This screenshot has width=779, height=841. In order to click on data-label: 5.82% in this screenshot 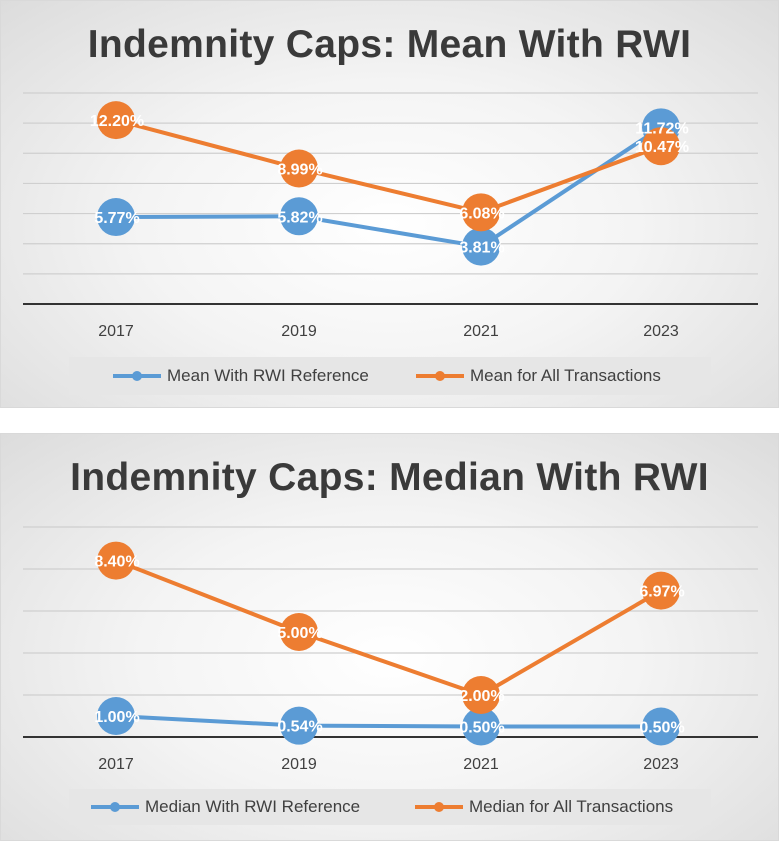, I will do `click(299, 217)`.